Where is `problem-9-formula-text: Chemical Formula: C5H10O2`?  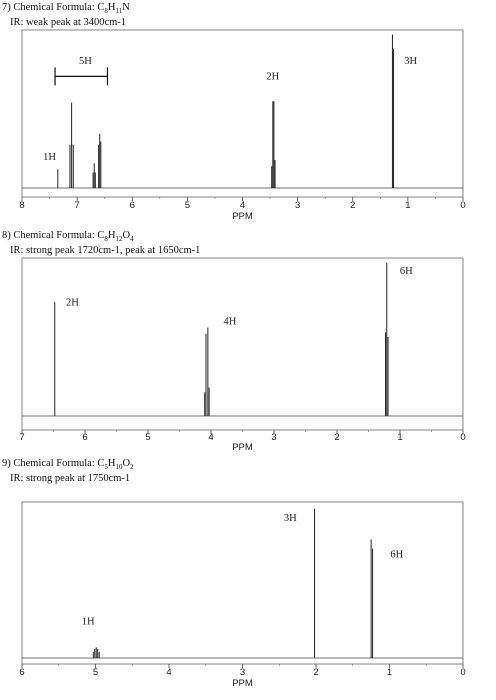
problem-9-formula-text: Chemical Formula: C5H10O2 is located at coordinates (73, 465).